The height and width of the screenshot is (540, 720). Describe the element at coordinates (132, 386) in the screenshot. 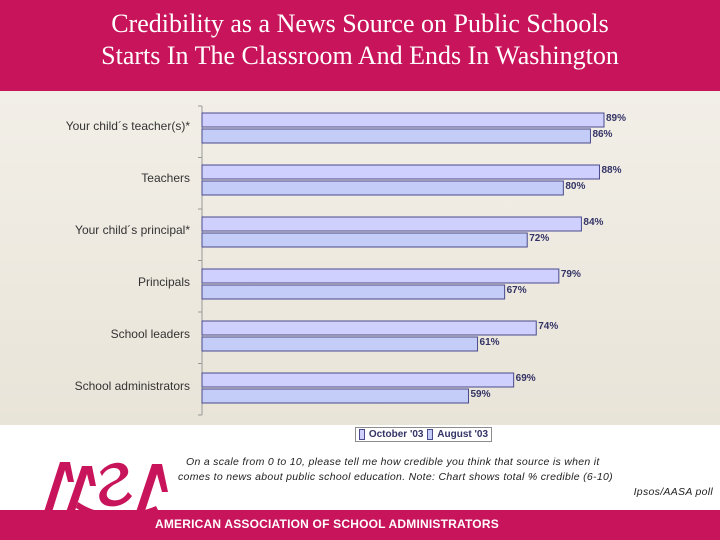

I see `category-label: School administrators` at that location.